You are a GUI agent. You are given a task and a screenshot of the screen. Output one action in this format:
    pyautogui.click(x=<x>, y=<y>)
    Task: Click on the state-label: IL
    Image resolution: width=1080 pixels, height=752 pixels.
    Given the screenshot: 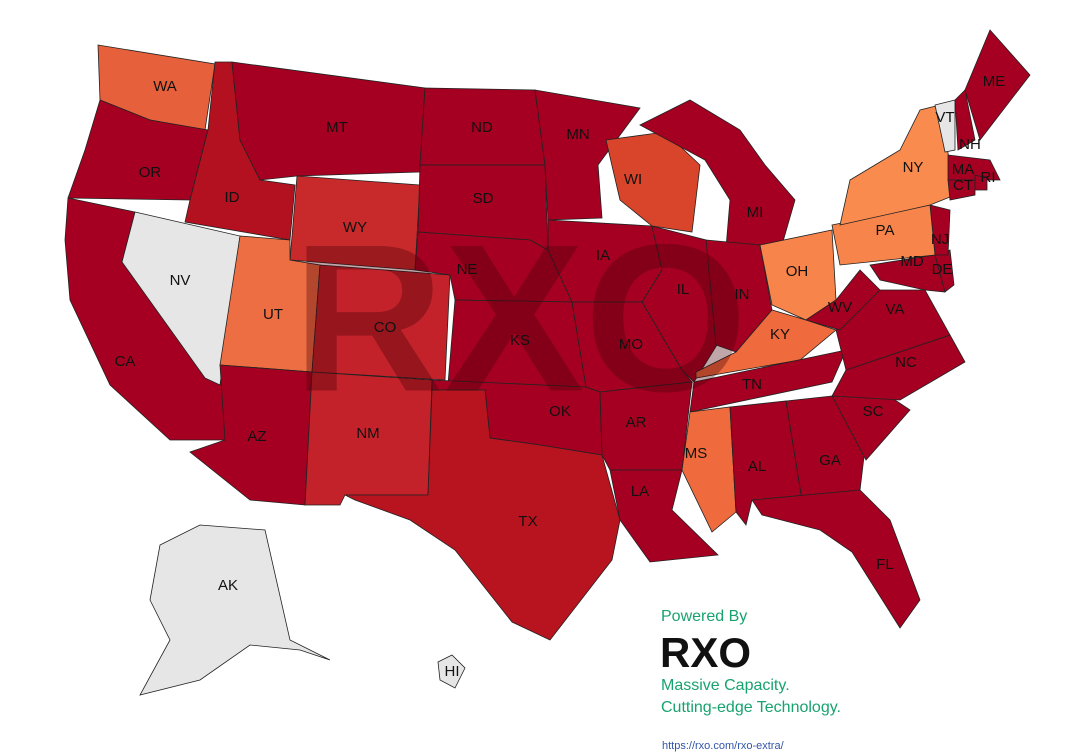 What is the action you would take?
    pyautogui.click(x=683, y=289)
    